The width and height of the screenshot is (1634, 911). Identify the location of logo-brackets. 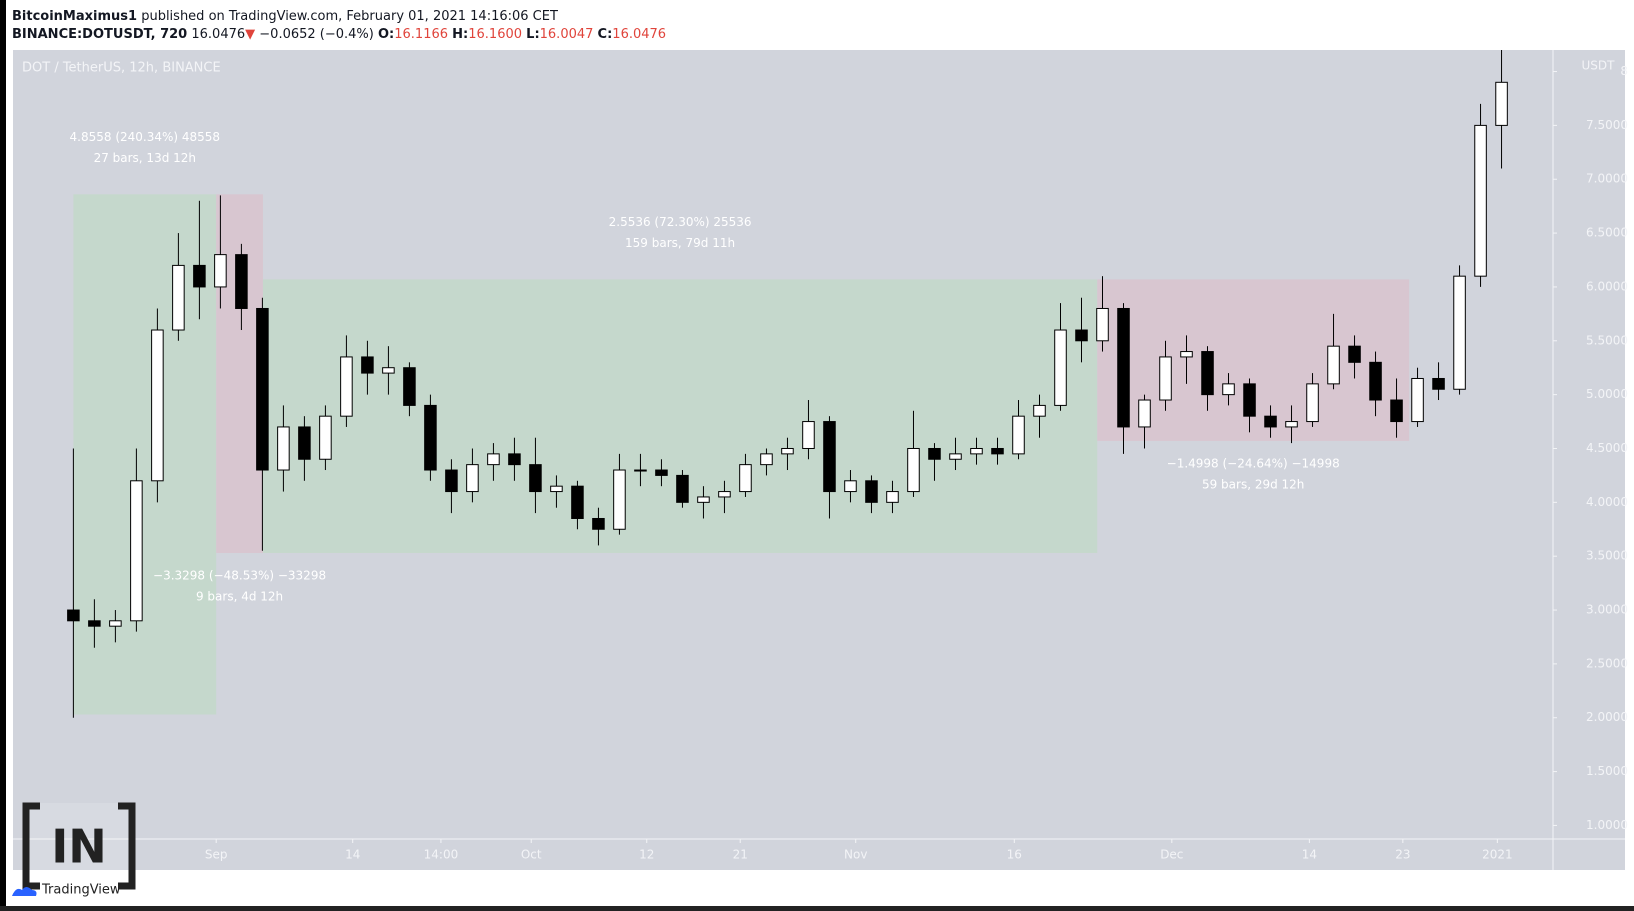
(79, 846).